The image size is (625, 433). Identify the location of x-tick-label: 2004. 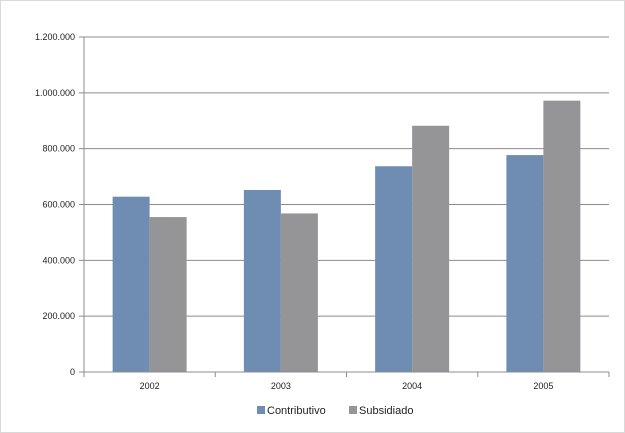
(412, 386).